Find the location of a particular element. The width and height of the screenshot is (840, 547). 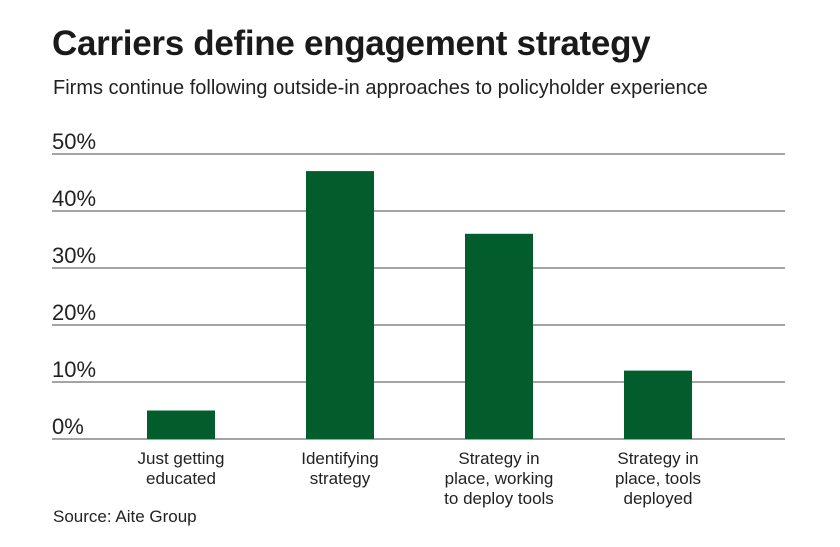

x-tick-label: Strategy in place, working to deploy tools is located at coordinates (499, 478).